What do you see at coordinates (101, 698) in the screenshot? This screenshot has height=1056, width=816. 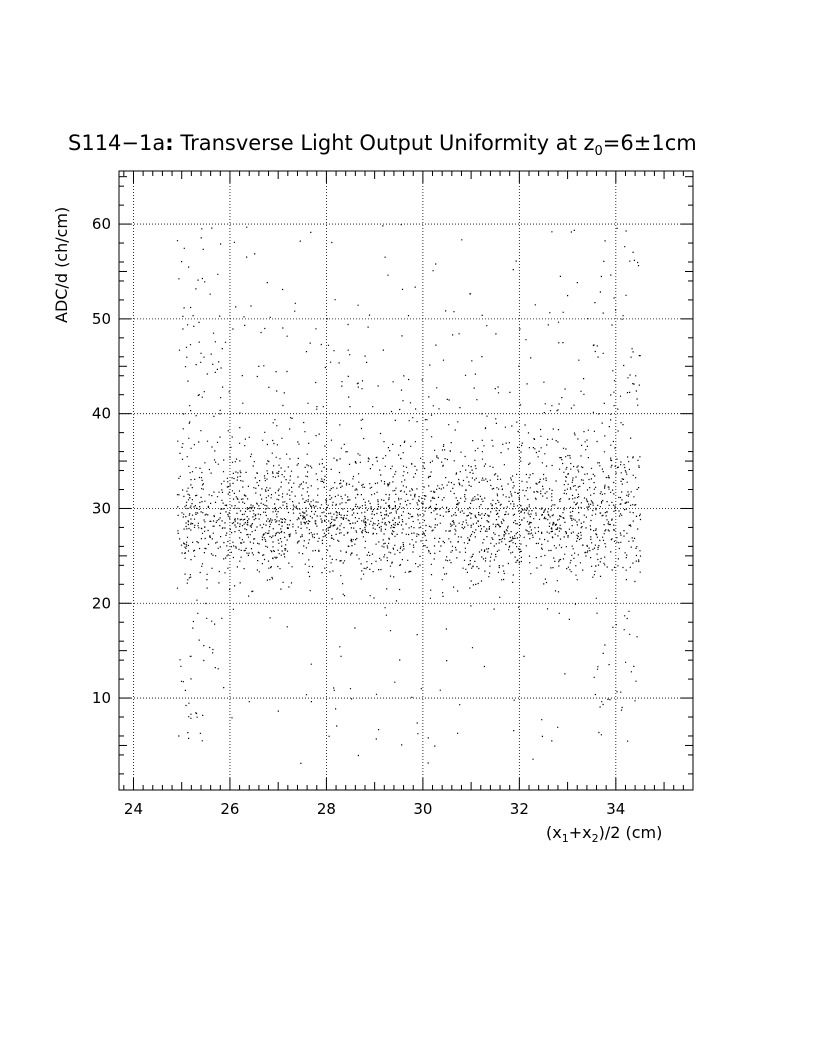 I see `y-tick-label: 10` at bounding box center [101, 698].